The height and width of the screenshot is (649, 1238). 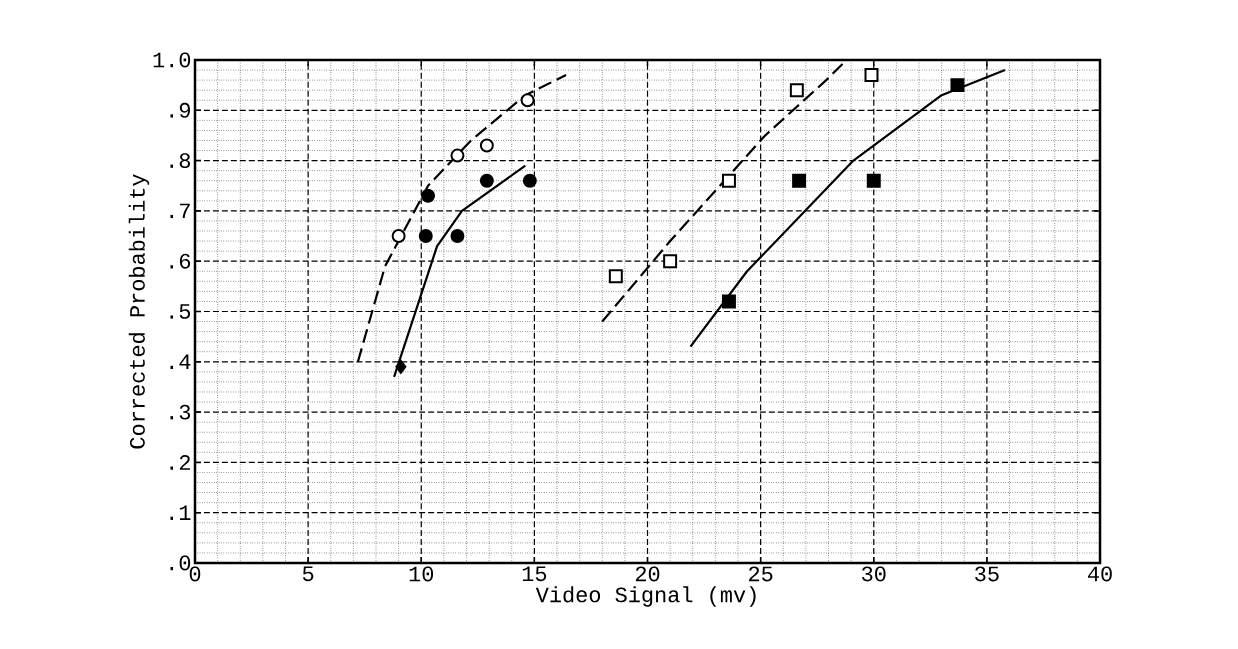 I want to click on y-axis-title: Corrected Probability, so click(x=139, y=311).